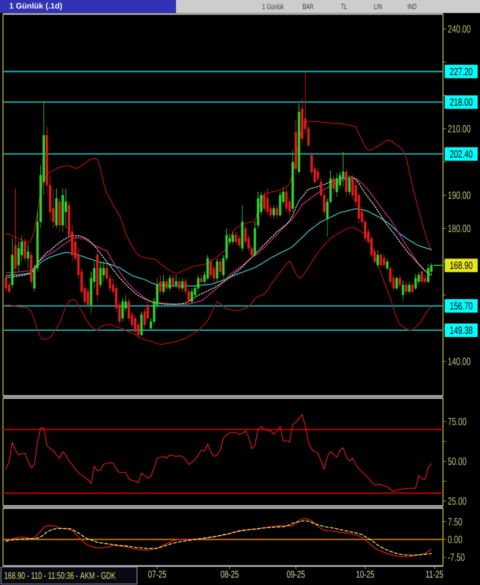  I want to click on y-tick-label: 50.00, so click(457, 462).